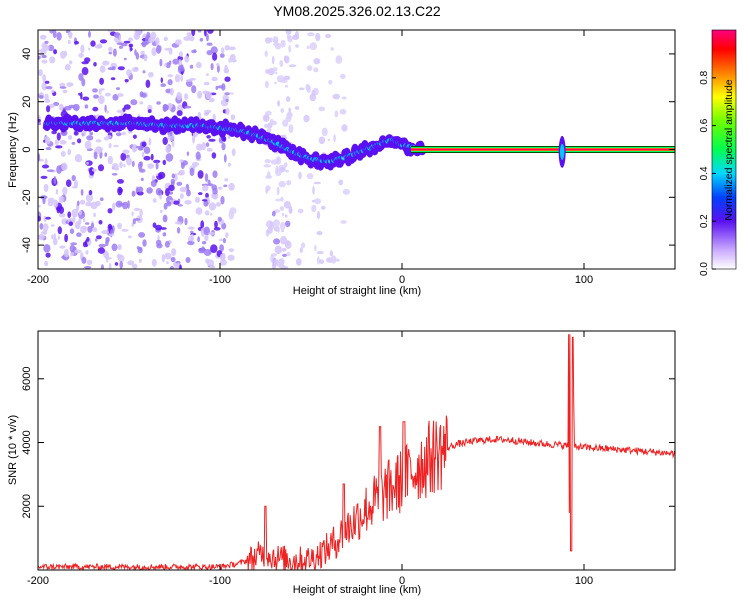 Image resolution: width=750 pixels, height=600 pixels. What do you see at coordinates (704, 269) in the screenshot?
I see `colorbar-tick-label: 0.0` at bounding box center [704, 269].